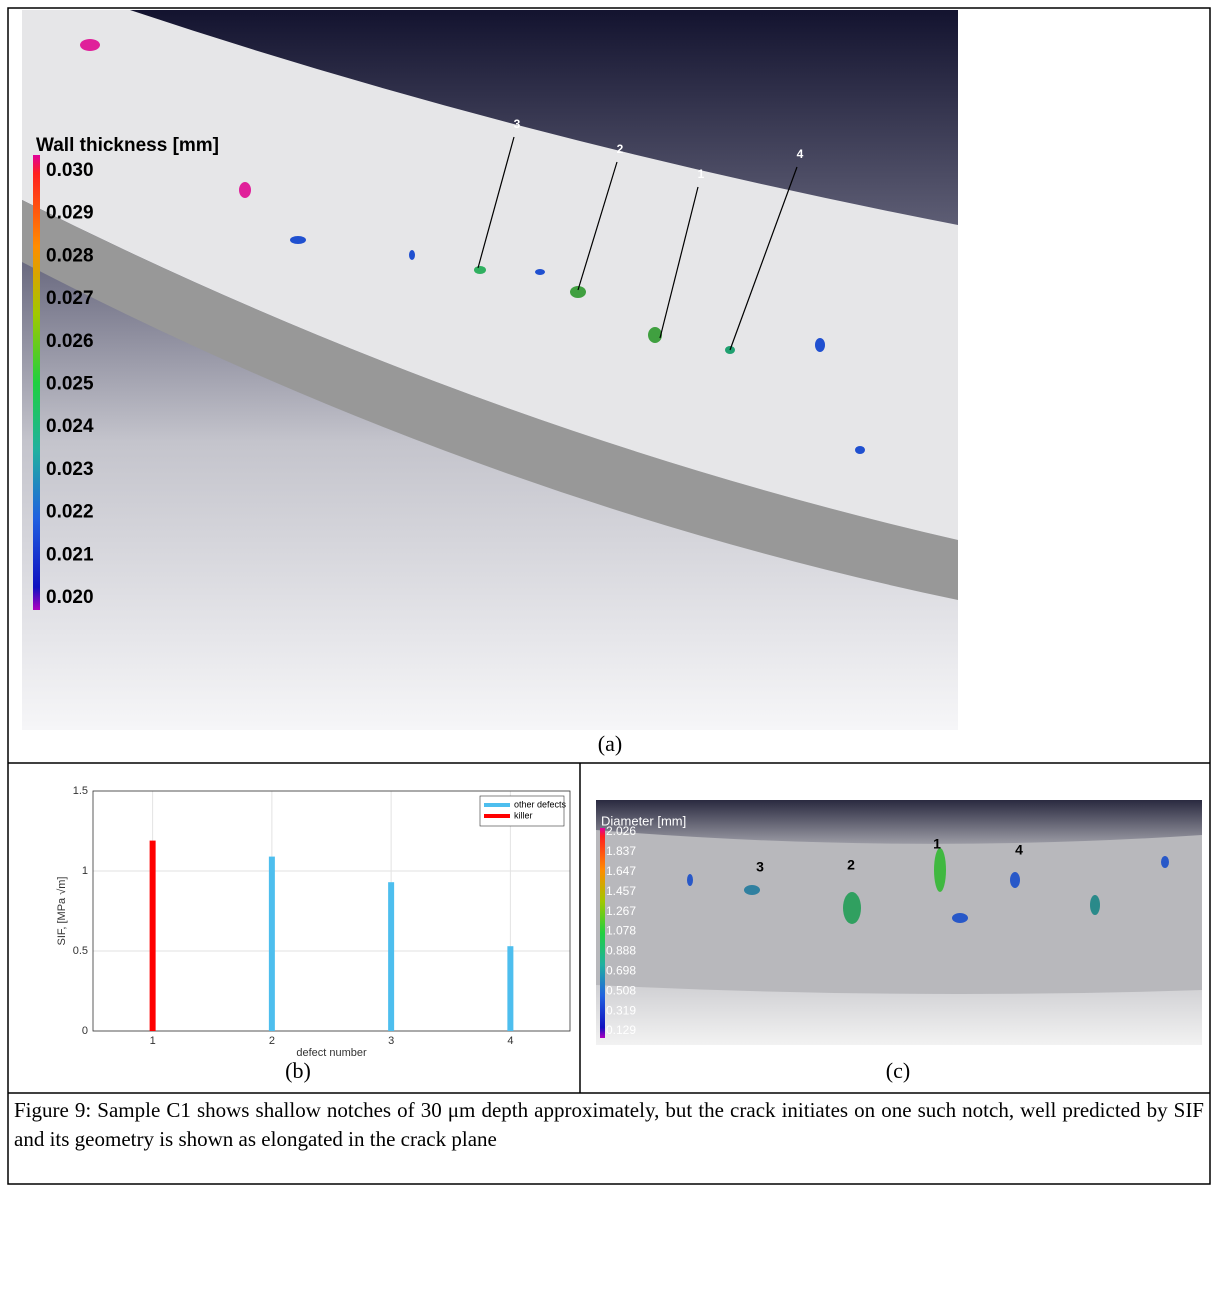 The height and width of the screenshot is (1308, 1212). Describe the element at coordinates (80, 951) in the screenshot. I see `y-tick-label: 0.5` at that location.